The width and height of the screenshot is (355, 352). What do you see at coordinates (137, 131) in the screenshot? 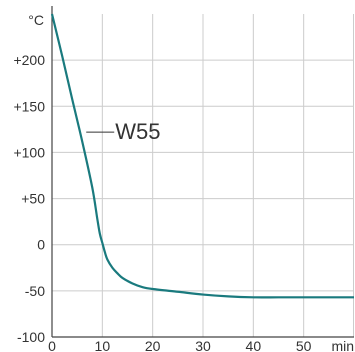
I see `series-label: W55` at bounding box center [137, 131].